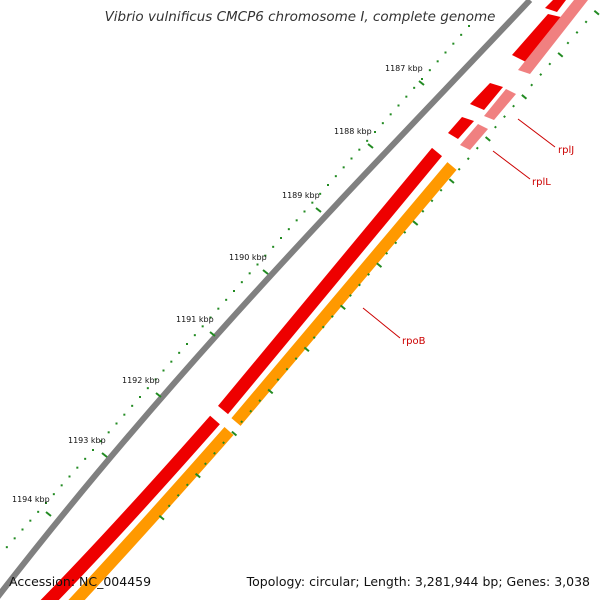  What do you see at coordinates (80, 581) in the screenshot?
I see `accession-text: Accession: NC_004459` at bounding box center [80, 581].